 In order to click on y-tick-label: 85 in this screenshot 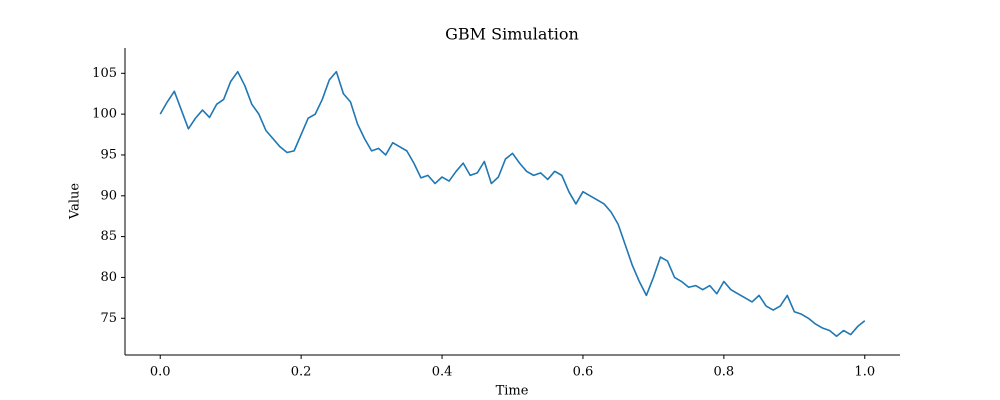, I will do `click(108, 236)`.